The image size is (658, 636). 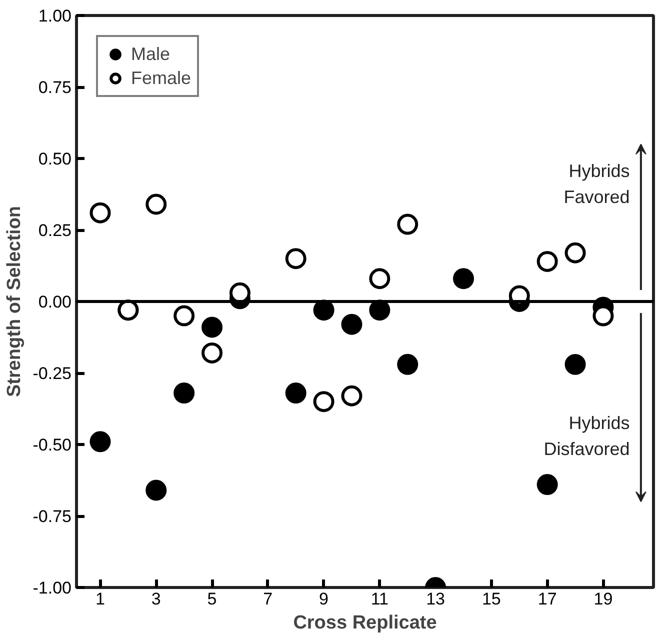 I want to click on x-tick-label: 11, so click(x=379, y=599).